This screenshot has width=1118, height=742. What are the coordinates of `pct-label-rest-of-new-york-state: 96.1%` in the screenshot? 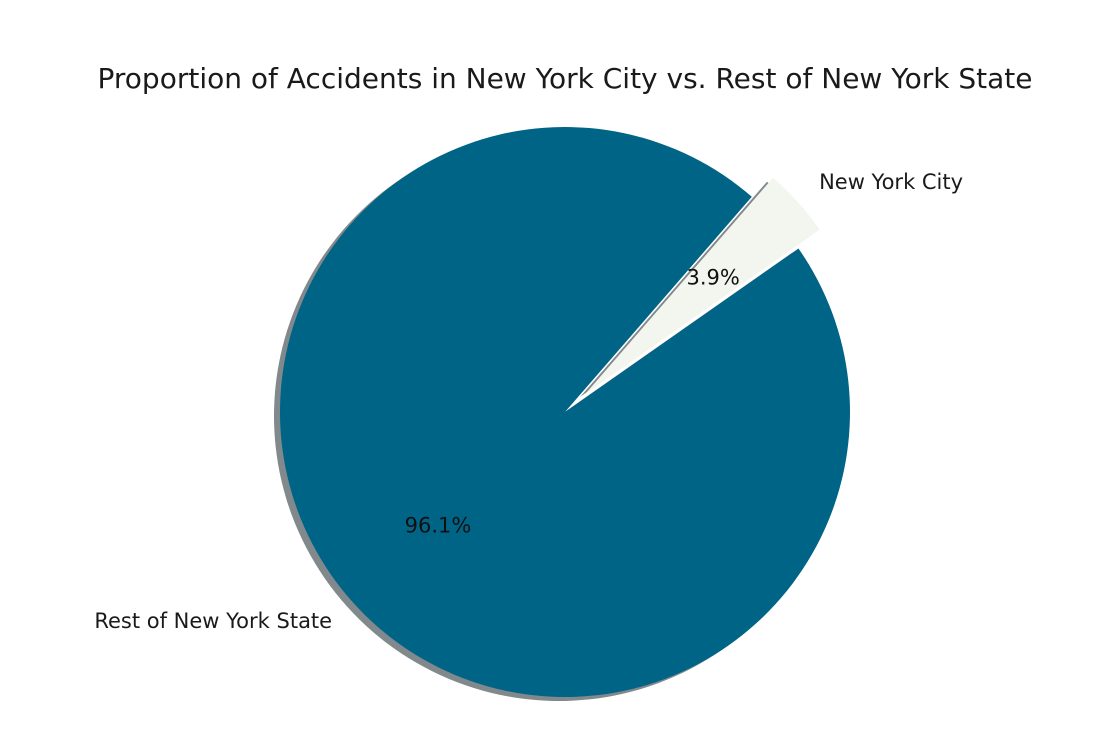 It's located at (438, 525).